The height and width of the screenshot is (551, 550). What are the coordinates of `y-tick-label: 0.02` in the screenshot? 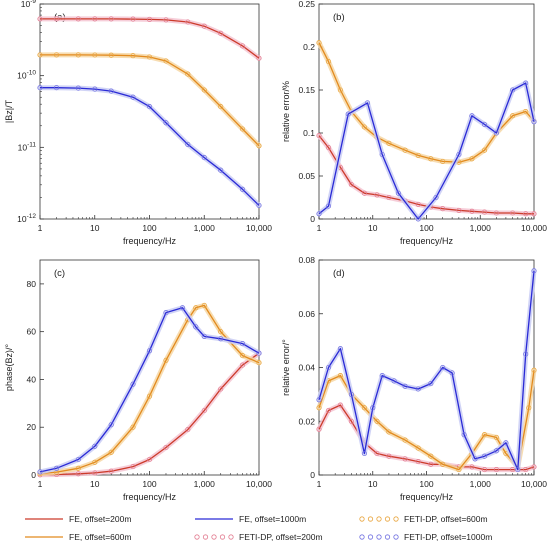 It's located at (306, 421).